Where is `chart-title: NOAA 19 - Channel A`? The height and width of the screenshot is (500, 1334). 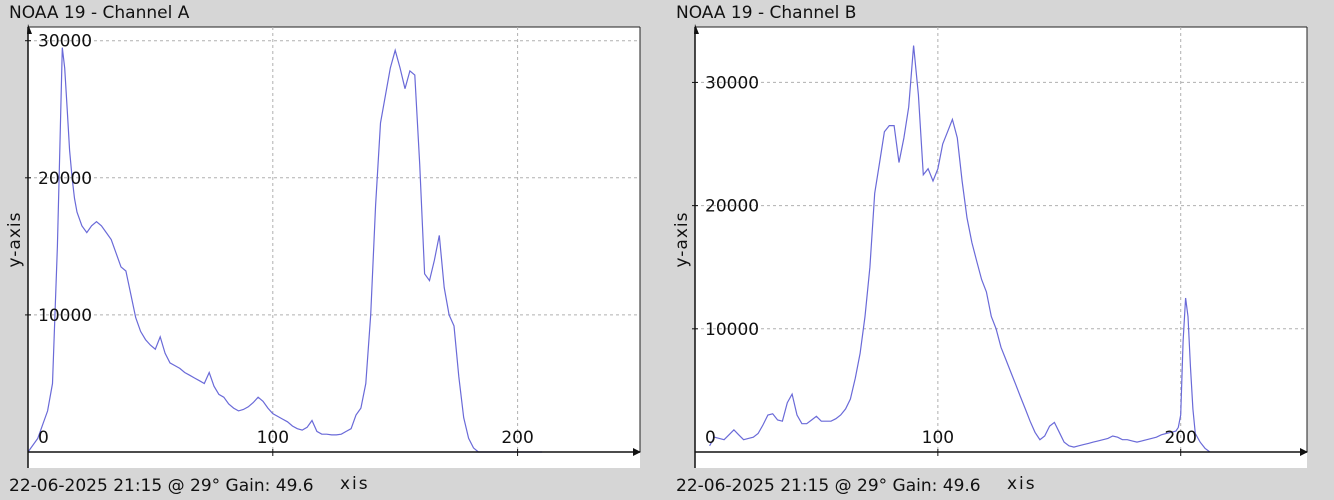 chart-title: NOAA 19 - Channel A is located at coordinates (99, 13).